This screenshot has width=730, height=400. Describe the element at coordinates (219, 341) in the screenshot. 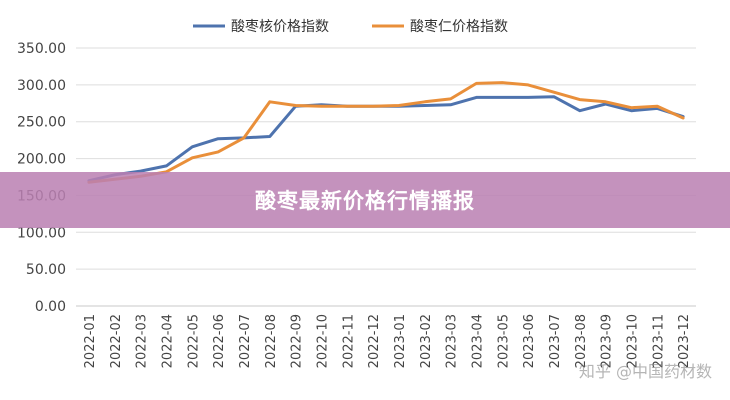

I see `x-tick-label: 2022-06` at that location.